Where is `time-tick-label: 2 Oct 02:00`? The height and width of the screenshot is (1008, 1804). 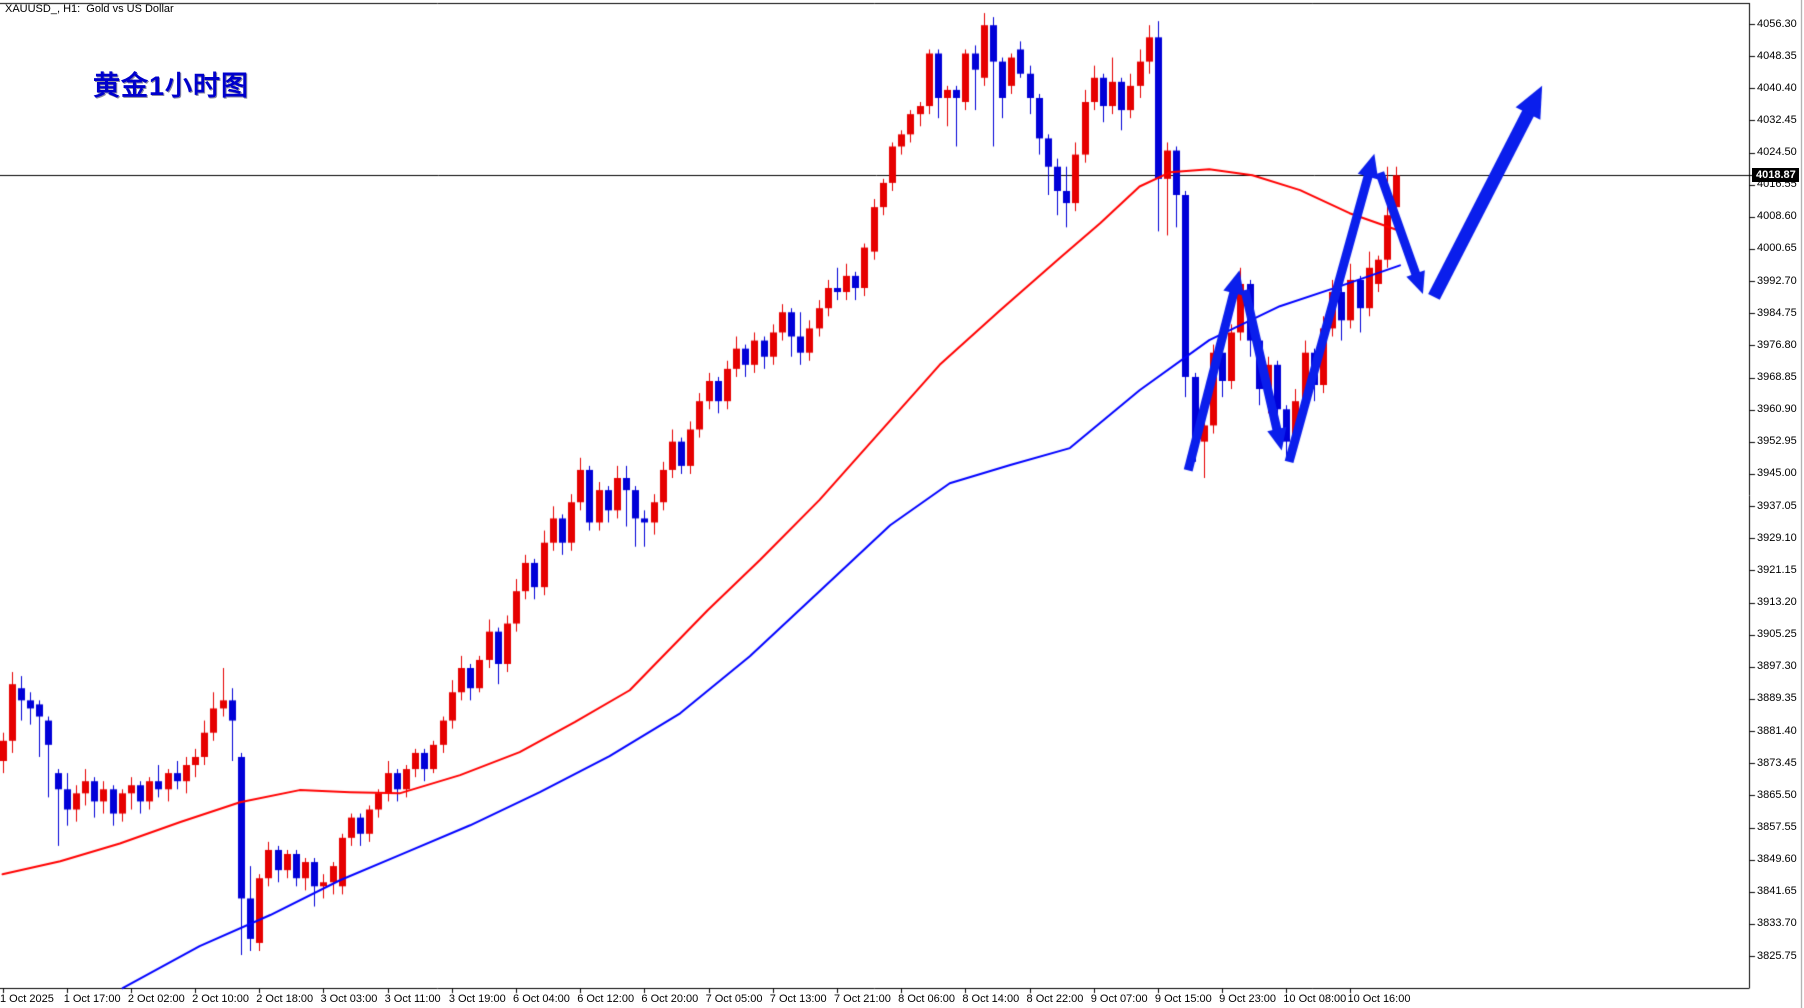 time-tick-label: 2 Oct 02:00 is located at coordinates (156, 999).